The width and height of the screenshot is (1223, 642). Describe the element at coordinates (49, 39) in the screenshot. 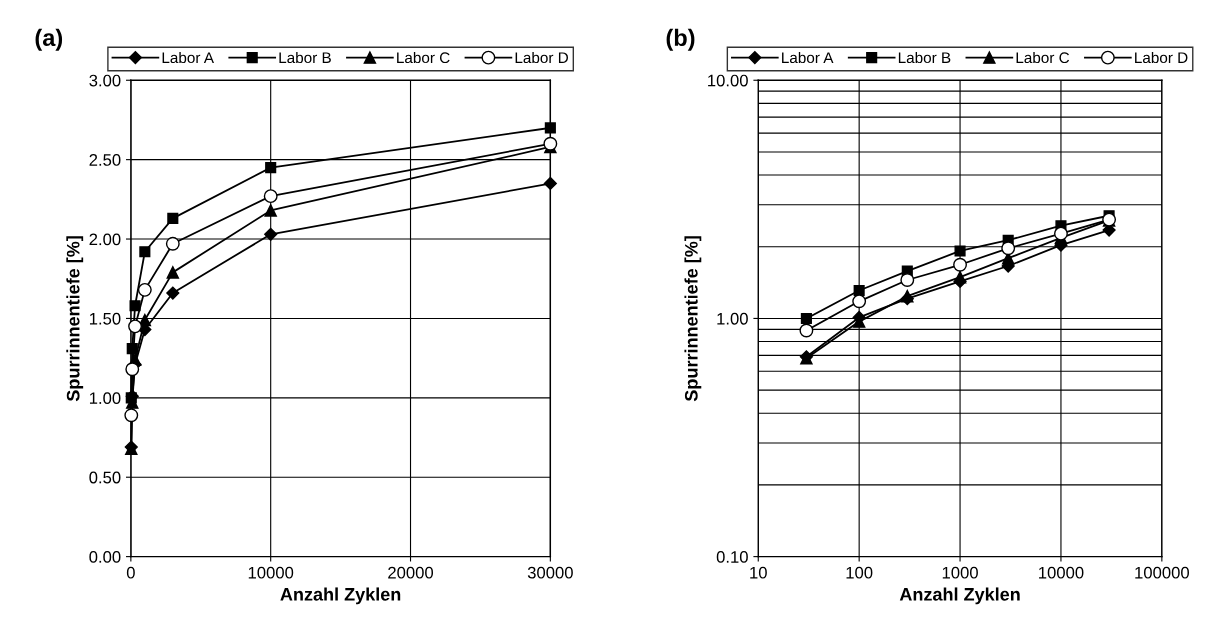

I see `chart-title: (a)` at that location.